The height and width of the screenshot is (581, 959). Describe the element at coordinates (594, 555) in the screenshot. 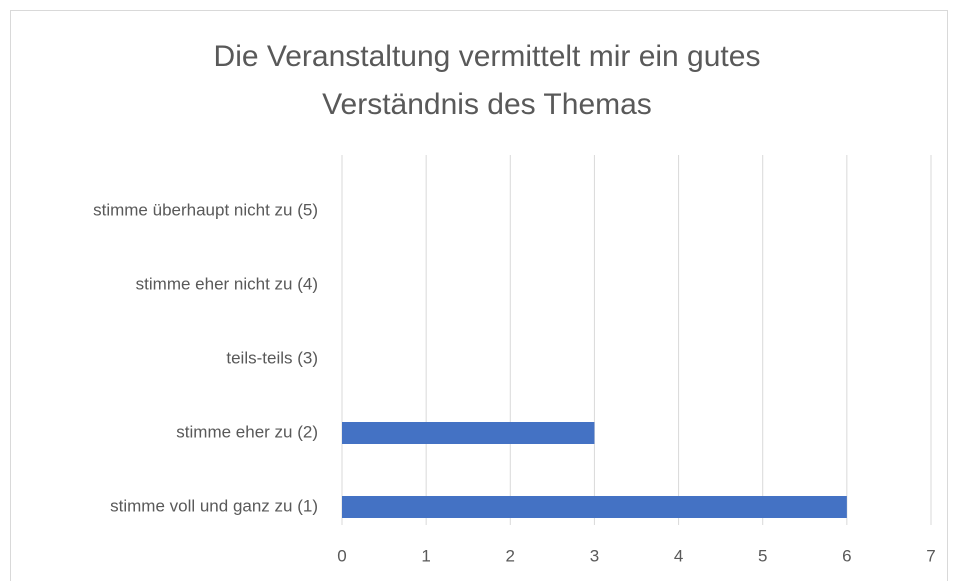

I see `x-tick-label: 3` at that location.